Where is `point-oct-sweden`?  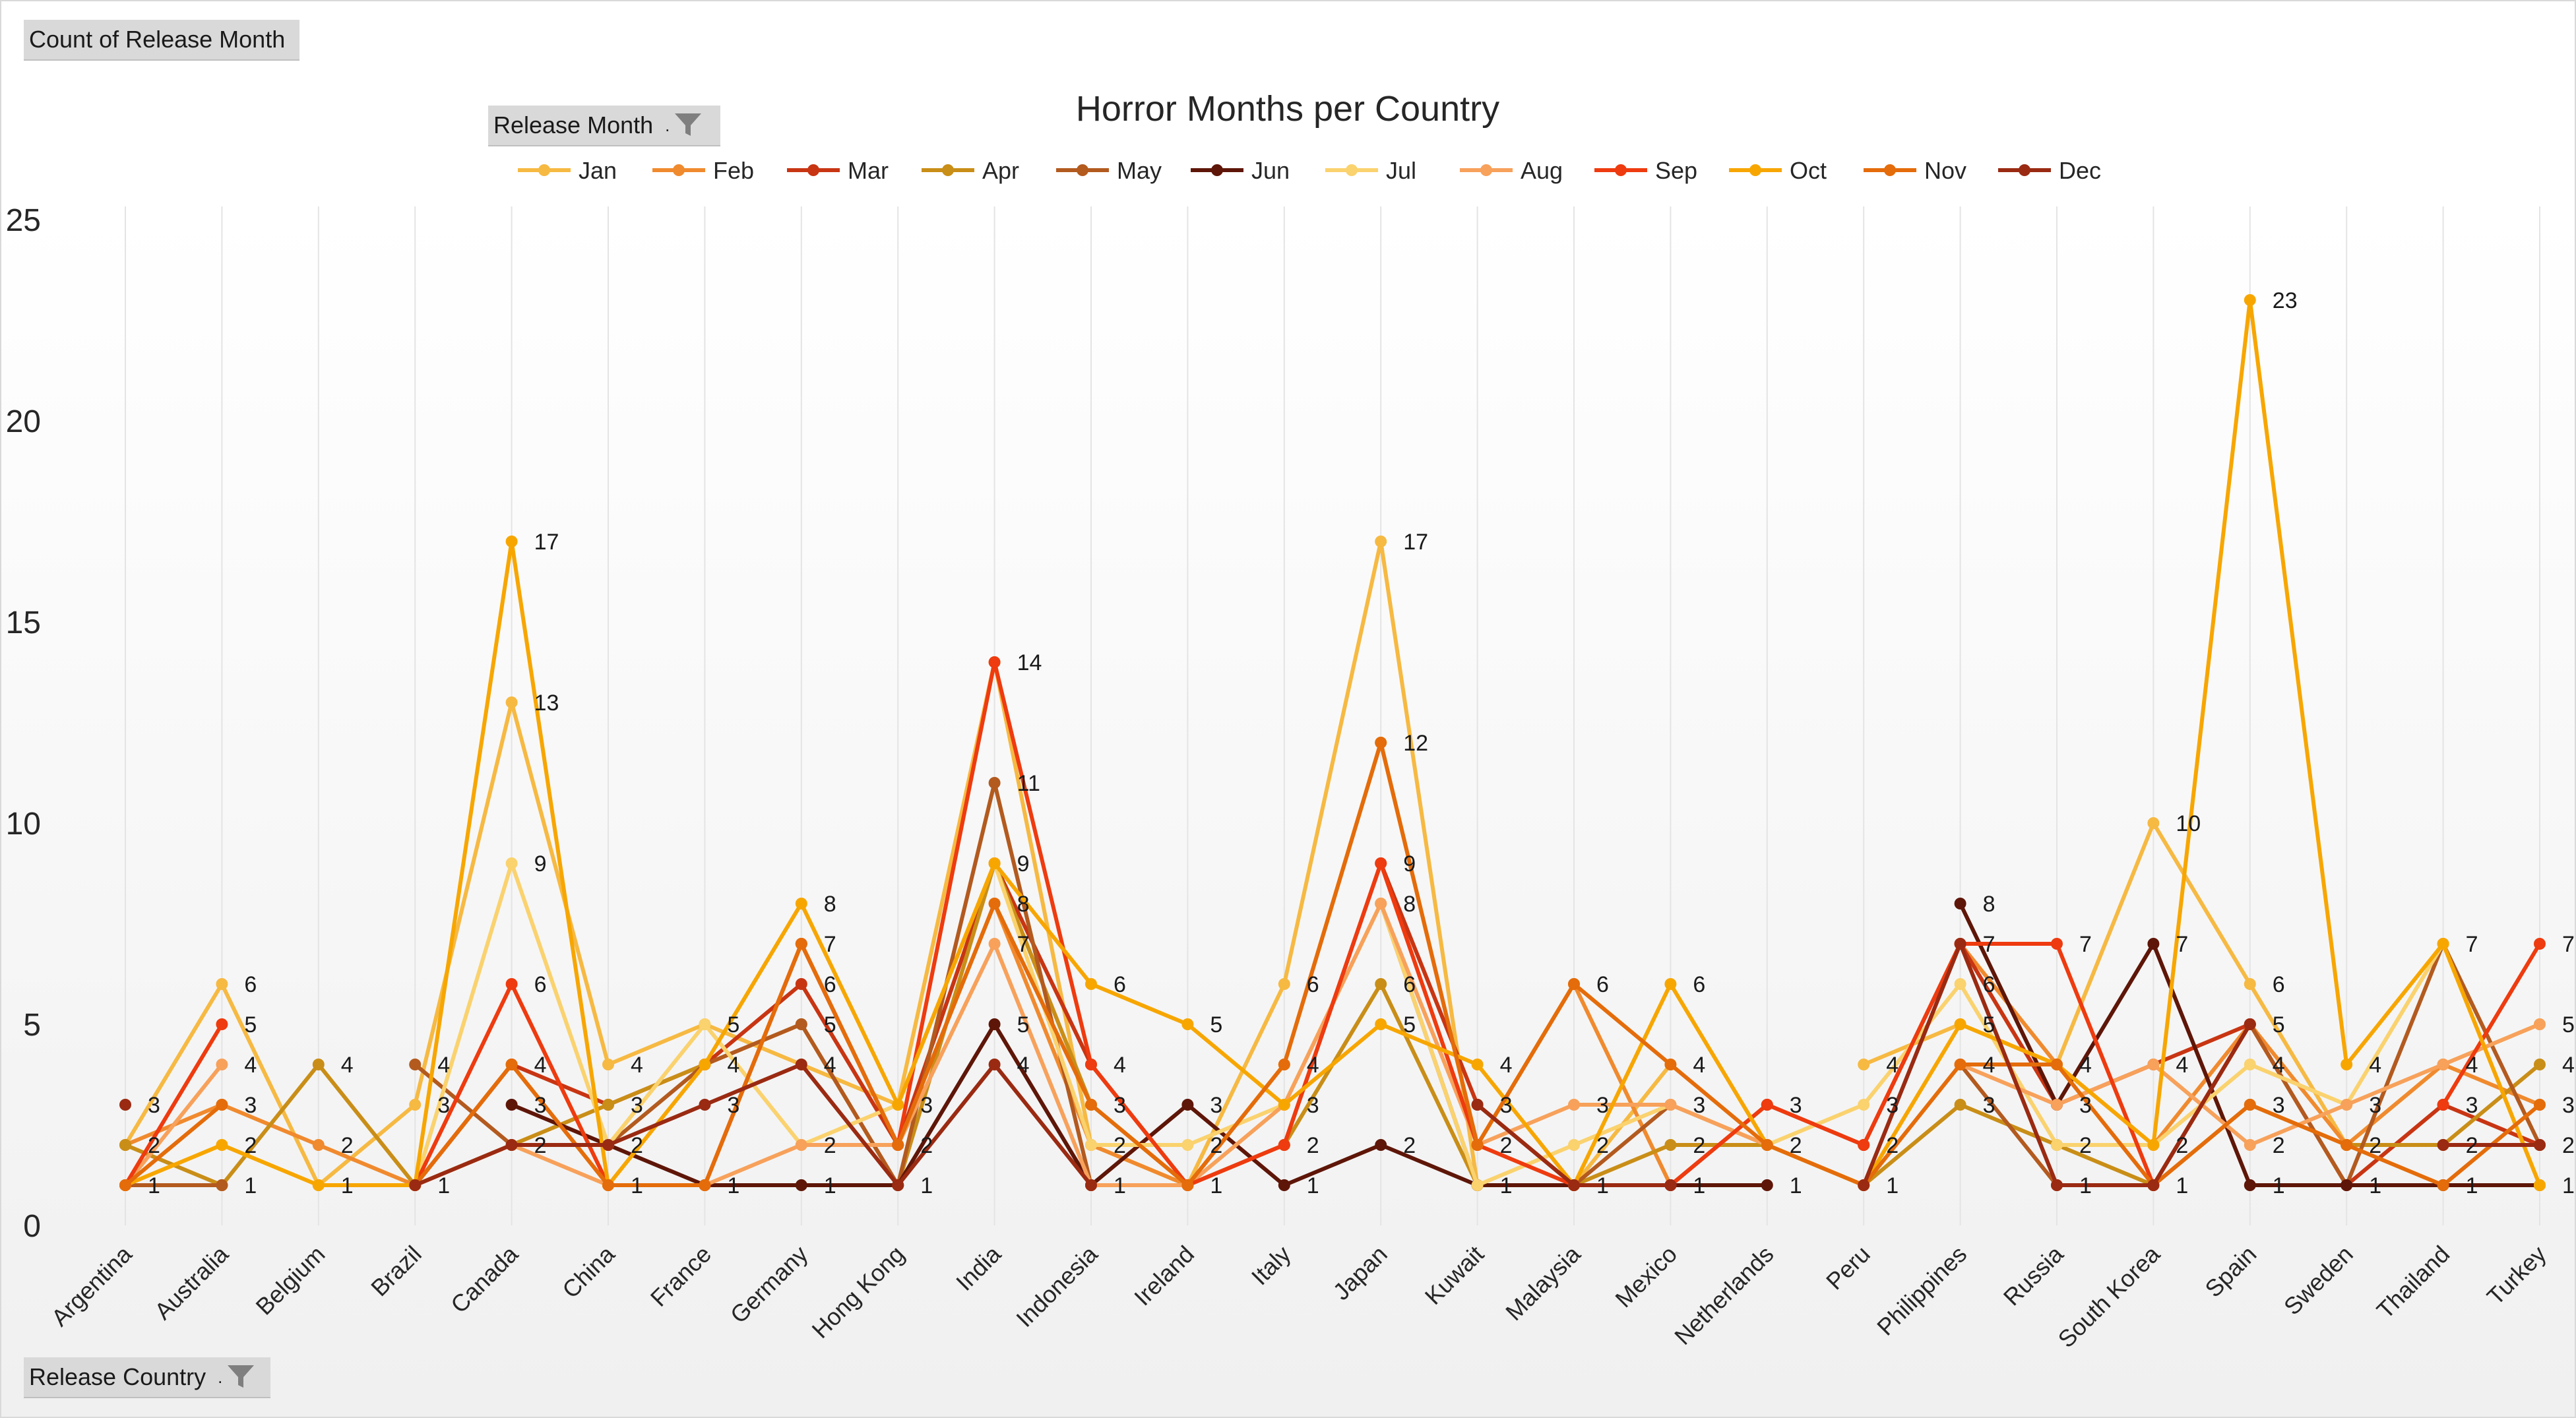 point-oct-sweden is located at coordinates (2346, 1065).